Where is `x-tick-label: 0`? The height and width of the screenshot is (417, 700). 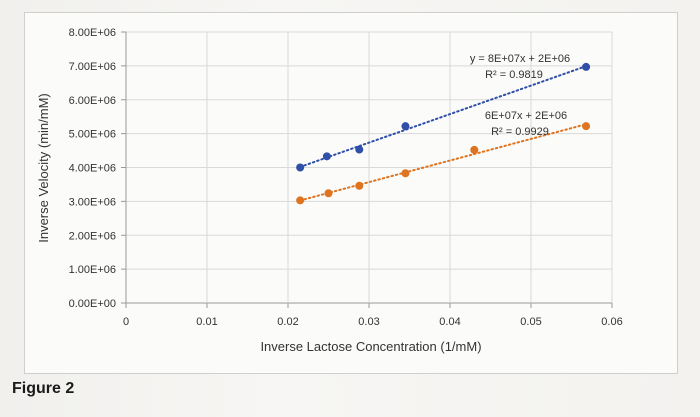
x-tick-label: 0 is located at coordinates (126, 322).